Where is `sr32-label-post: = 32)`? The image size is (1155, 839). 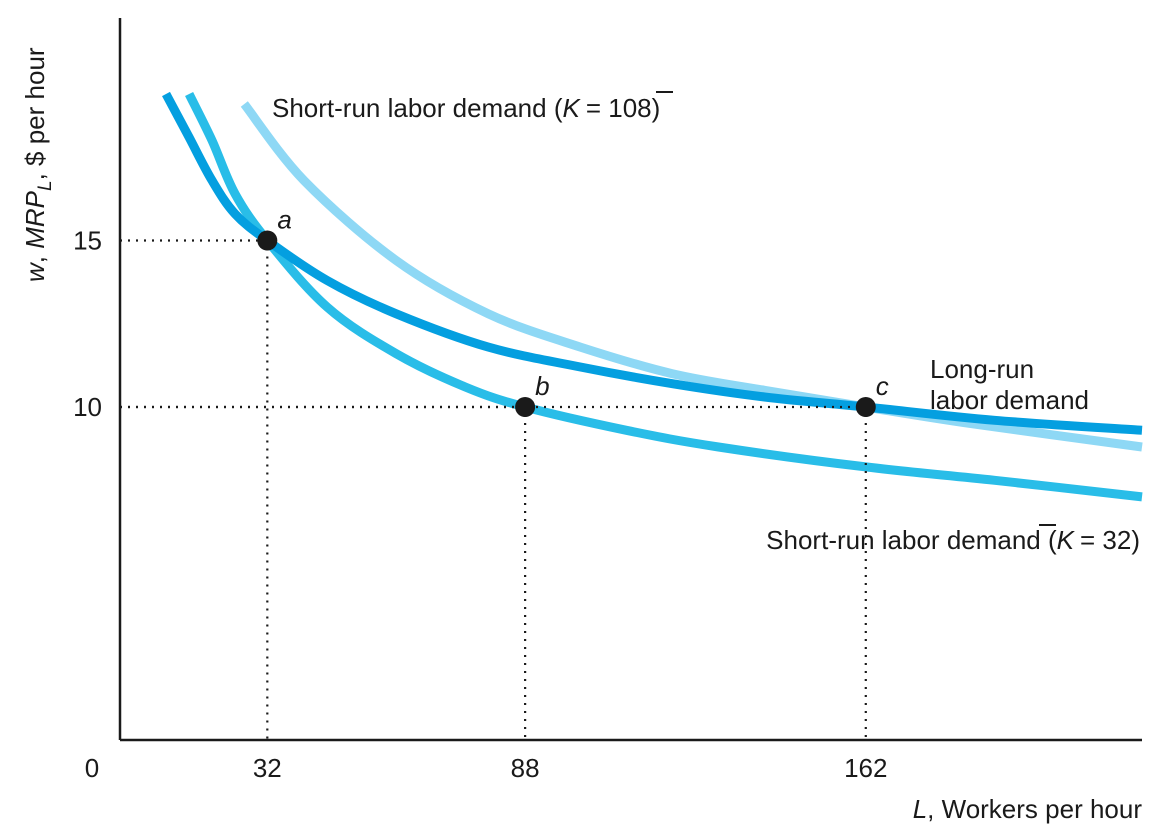
sr32-label-post: = 32) is located at coordinates (1110, 540).